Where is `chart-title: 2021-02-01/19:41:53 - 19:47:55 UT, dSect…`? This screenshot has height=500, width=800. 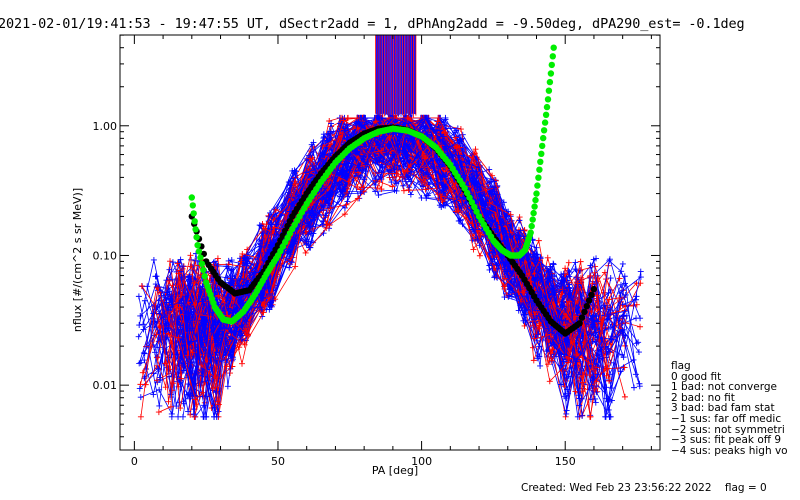
chart-title: 2021-02-01/19:41:53 - 19:47:55 UT, dSect… is located at coordinates (372, 24).